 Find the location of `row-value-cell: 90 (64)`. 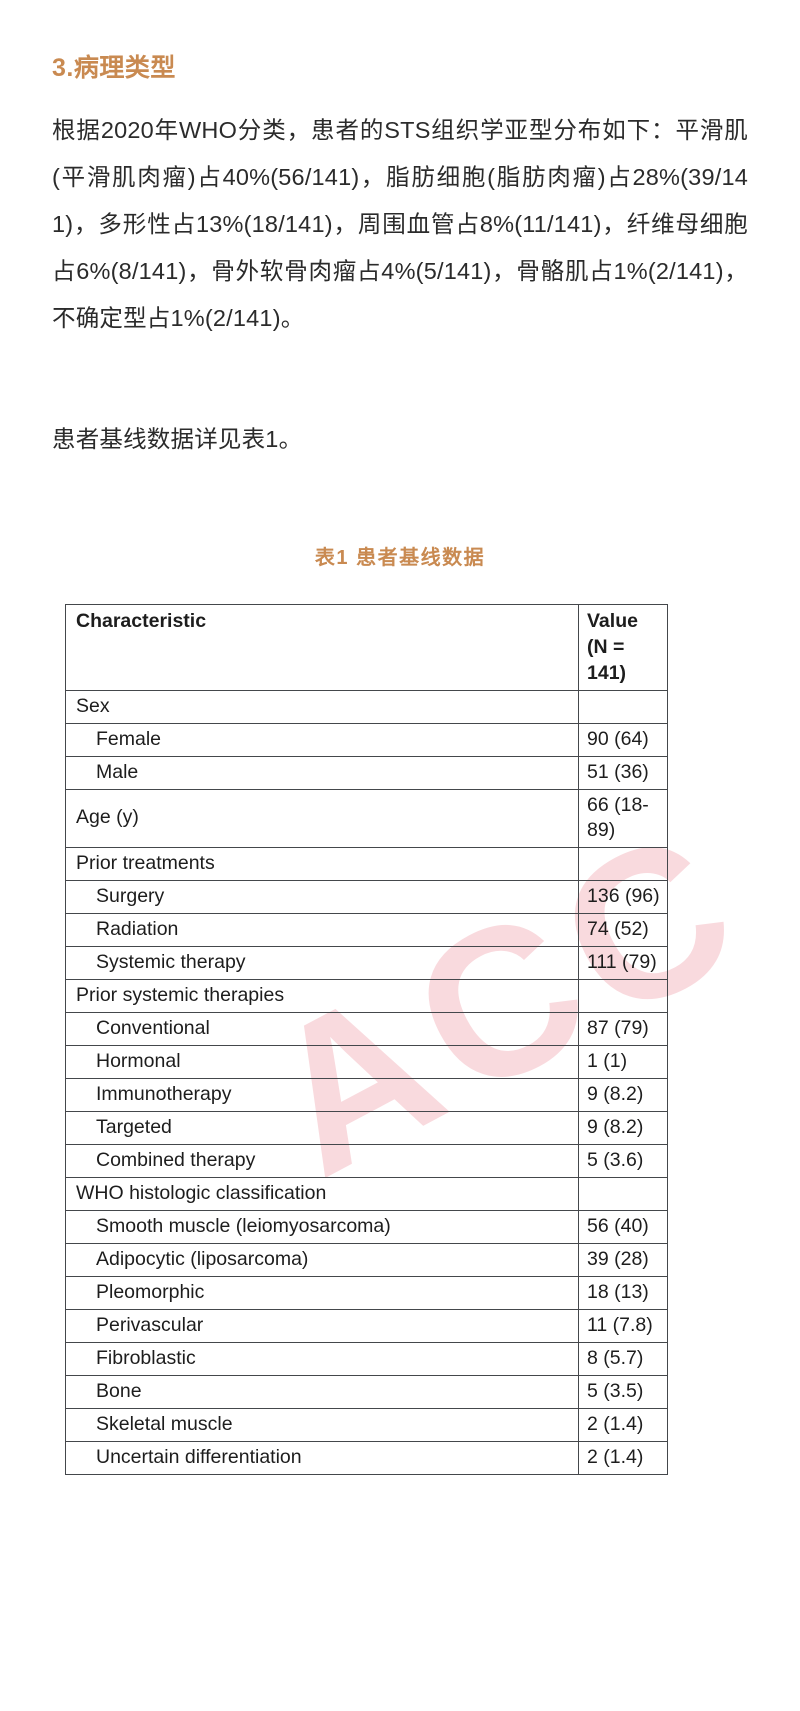

row-value-cell: 90 (64) is located at coordinates (623, 739).